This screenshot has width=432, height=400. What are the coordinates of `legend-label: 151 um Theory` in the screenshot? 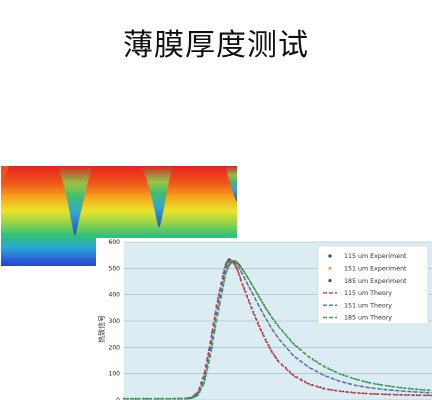 It's located at (368, 305).